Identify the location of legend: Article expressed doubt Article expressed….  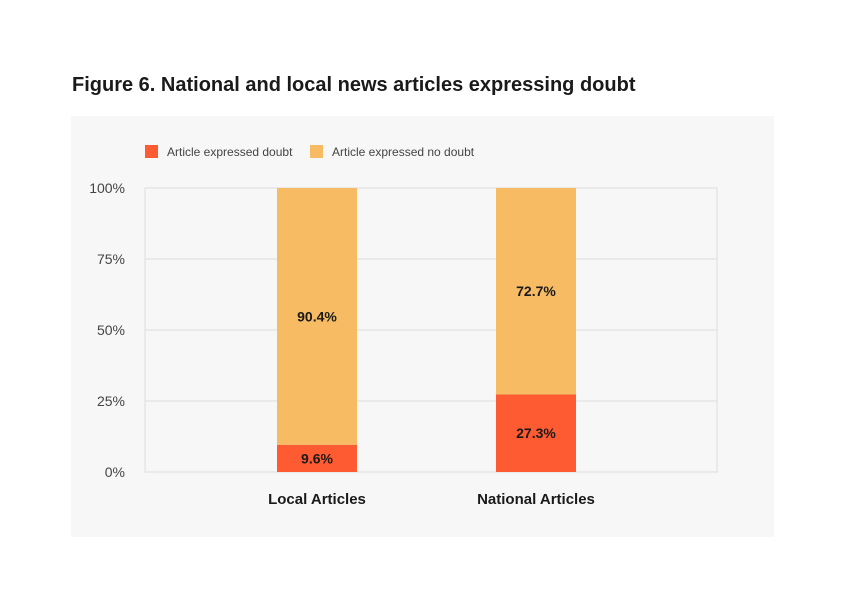
(310, 152).